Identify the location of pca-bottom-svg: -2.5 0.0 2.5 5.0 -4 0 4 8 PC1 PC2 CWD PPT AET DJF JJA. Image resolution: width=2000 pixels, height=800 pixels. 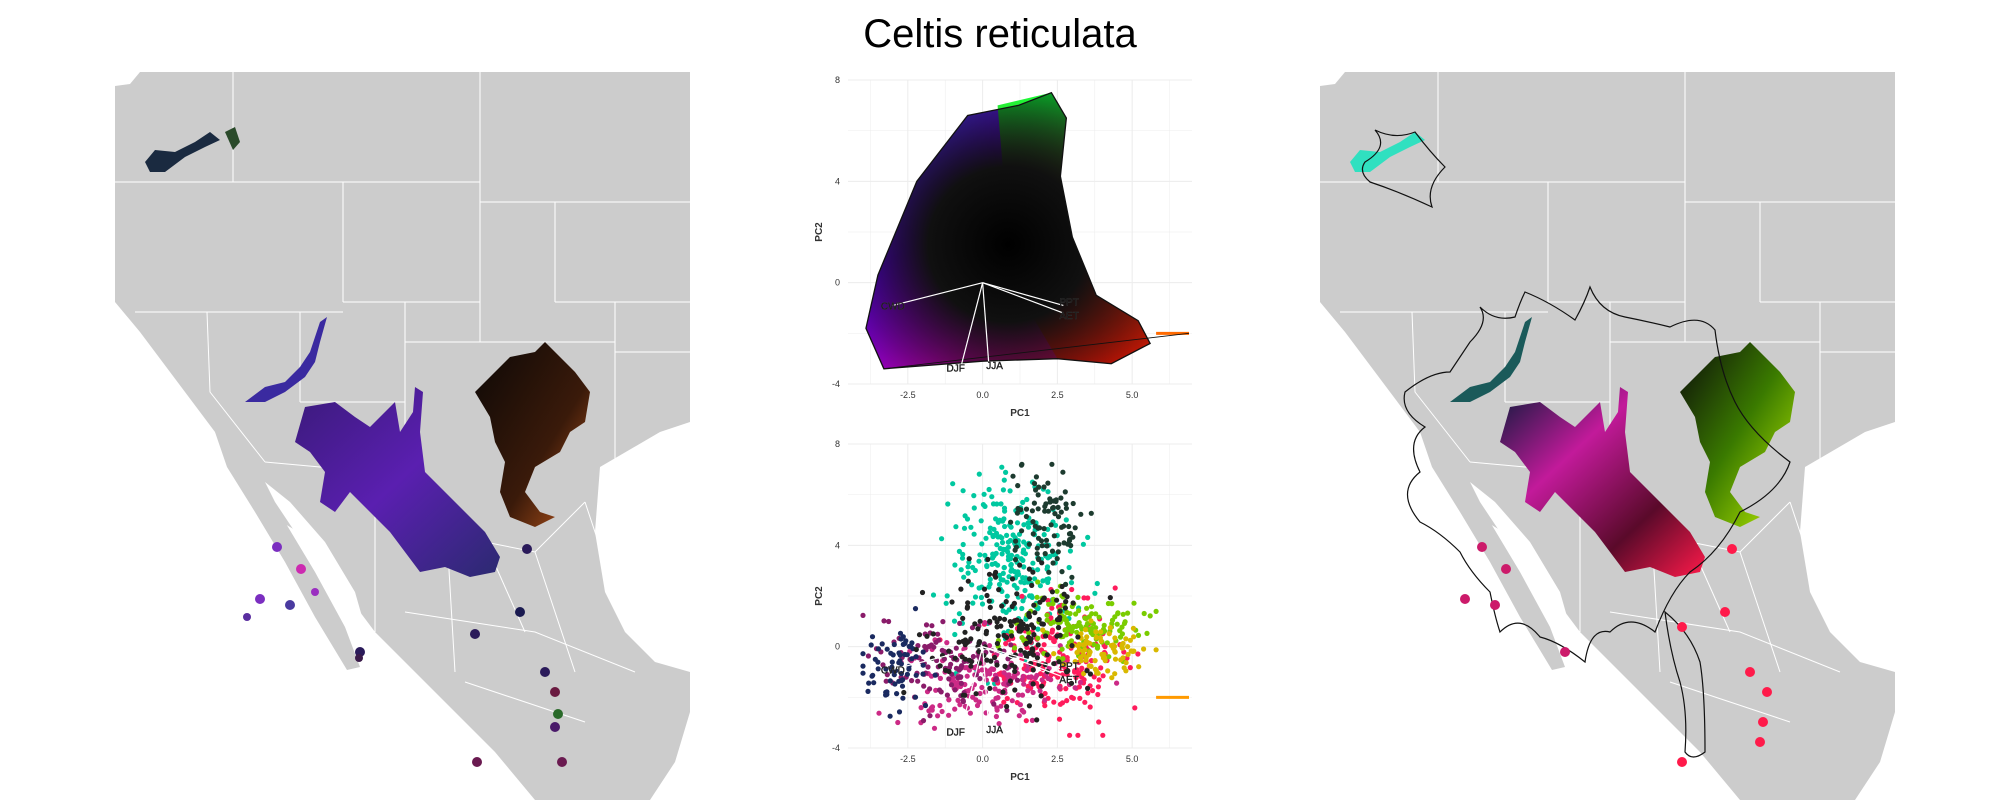
(1003, 611).